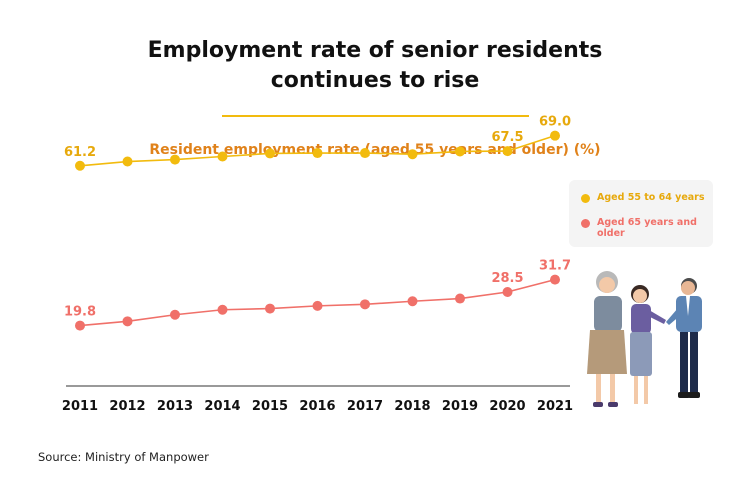  Describe the element at coordinates (555, 122) in the screenshot. I see `data-label-0-2021: 69.0` at that location.